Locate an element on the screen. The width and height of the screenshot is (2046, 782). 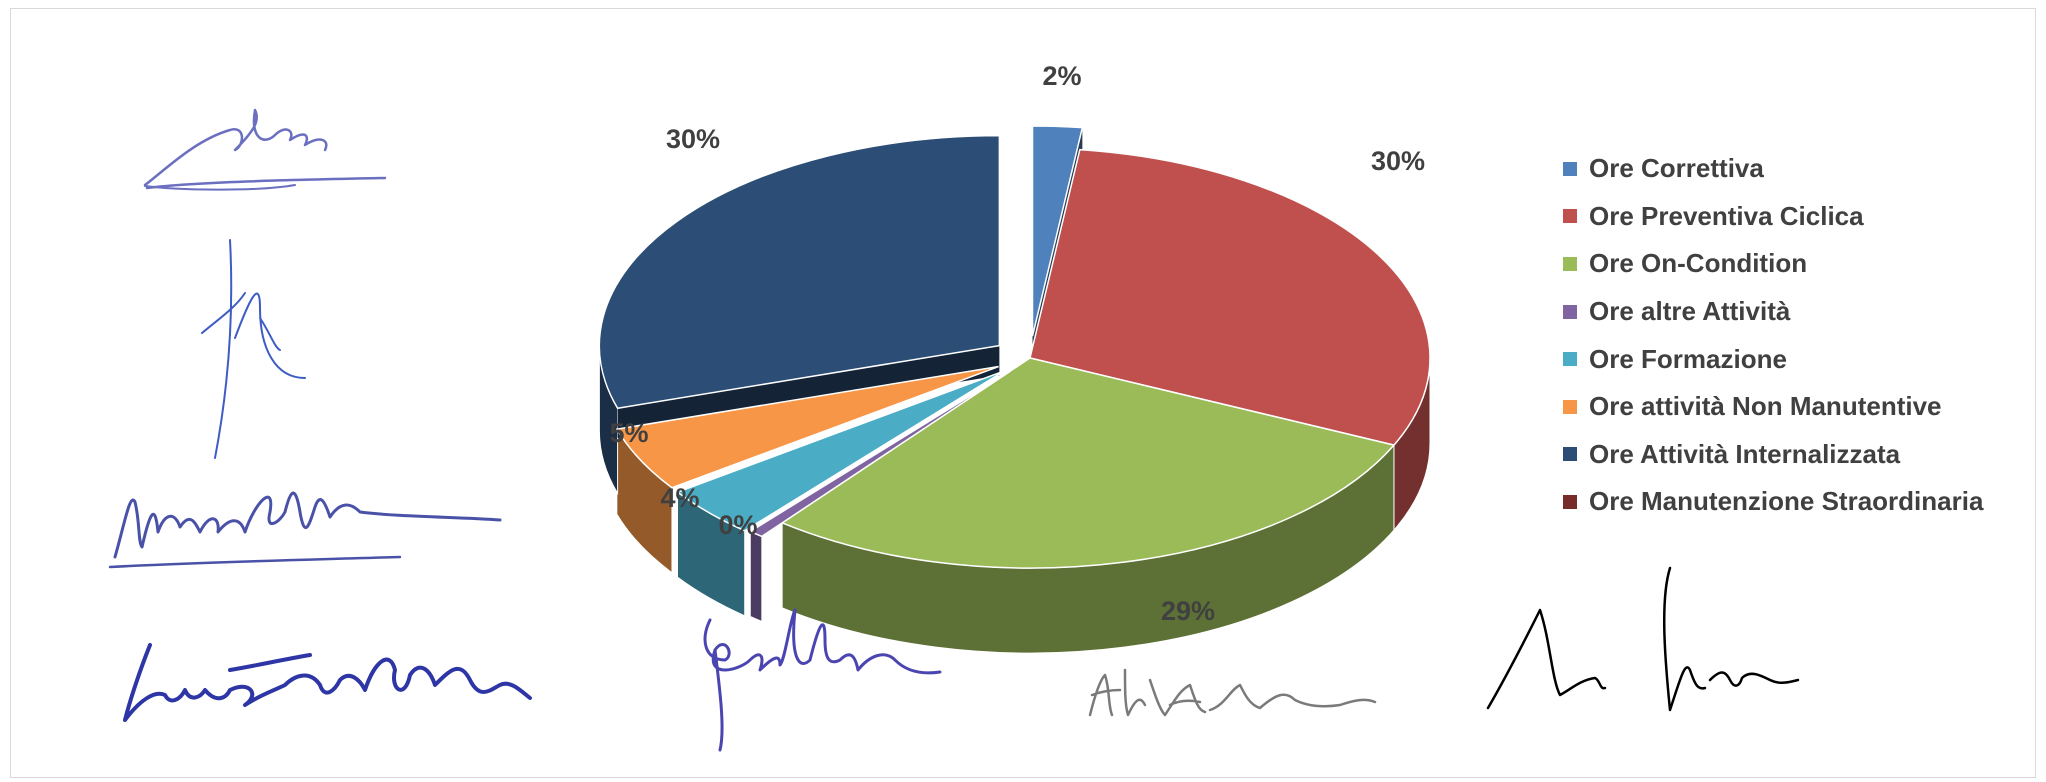
data-label-1: 2% is located at coordinates (1061, 76).